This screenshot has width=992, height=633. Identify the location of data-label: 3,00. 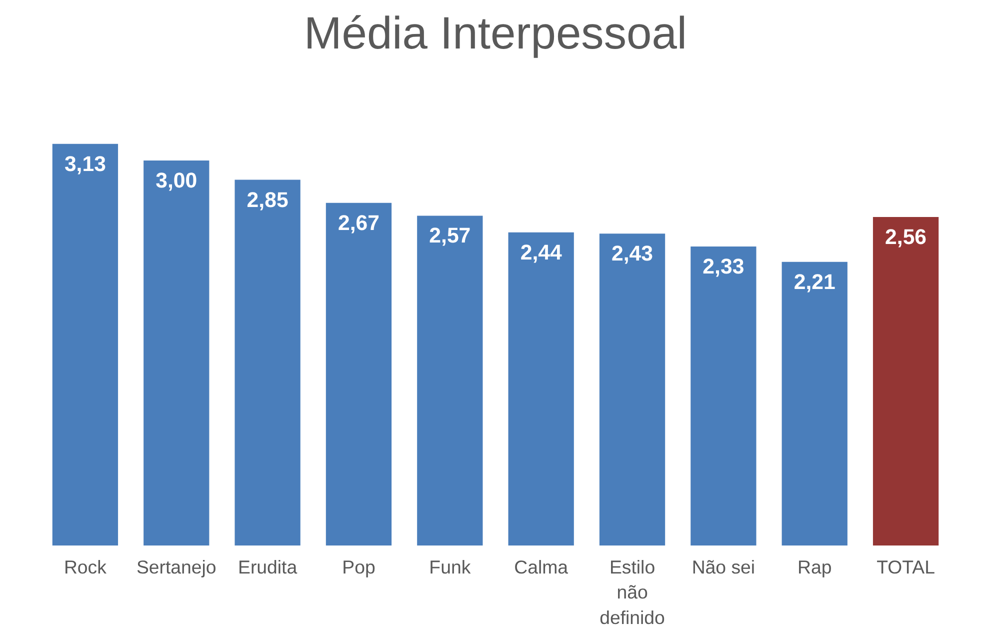
(177, 180).